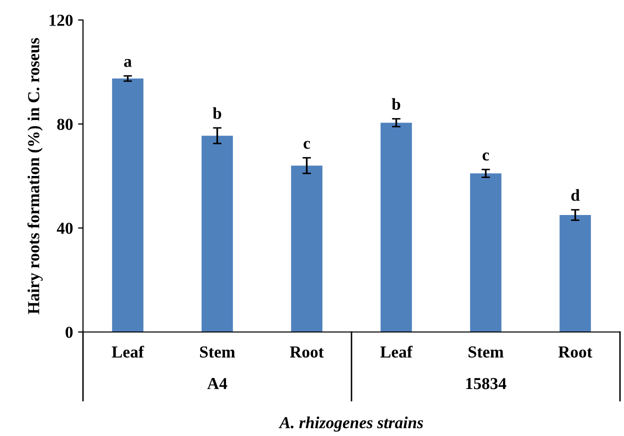 This screenshot has width=624, height=436. What do you see at coordinates (575, 195) in the screenshot?
I see `data-label: d` at bounding box center [575, 195].